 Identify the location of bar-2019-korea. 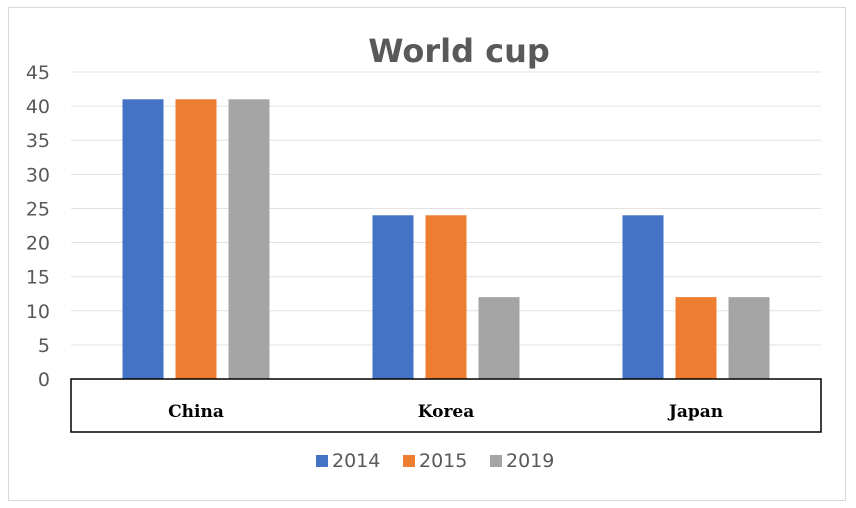
(499, 338).